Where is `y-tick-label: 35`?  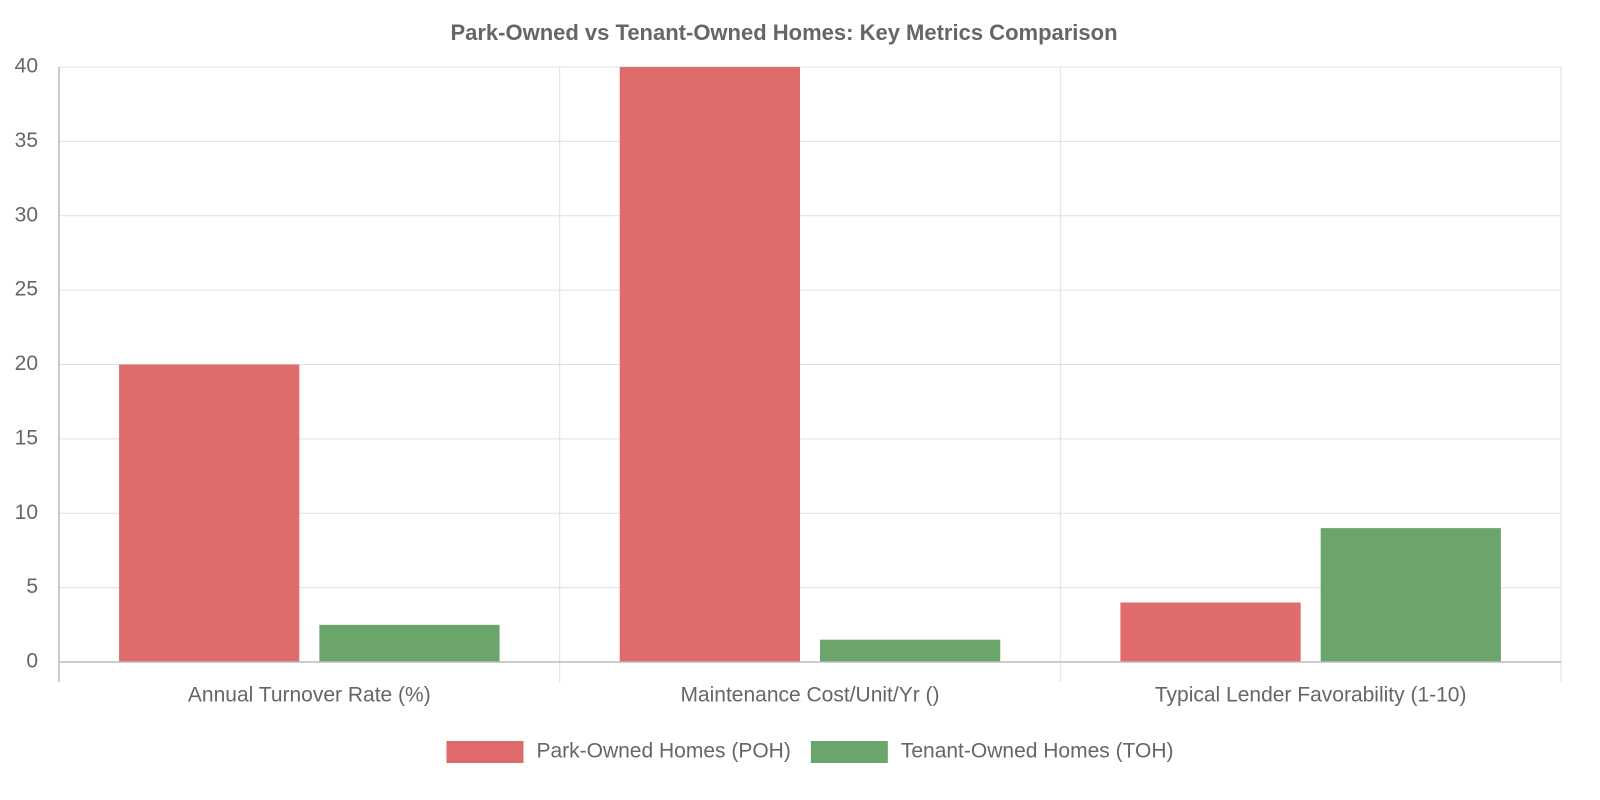 y-tick-label: 35 is located at coordinates (26, 140).